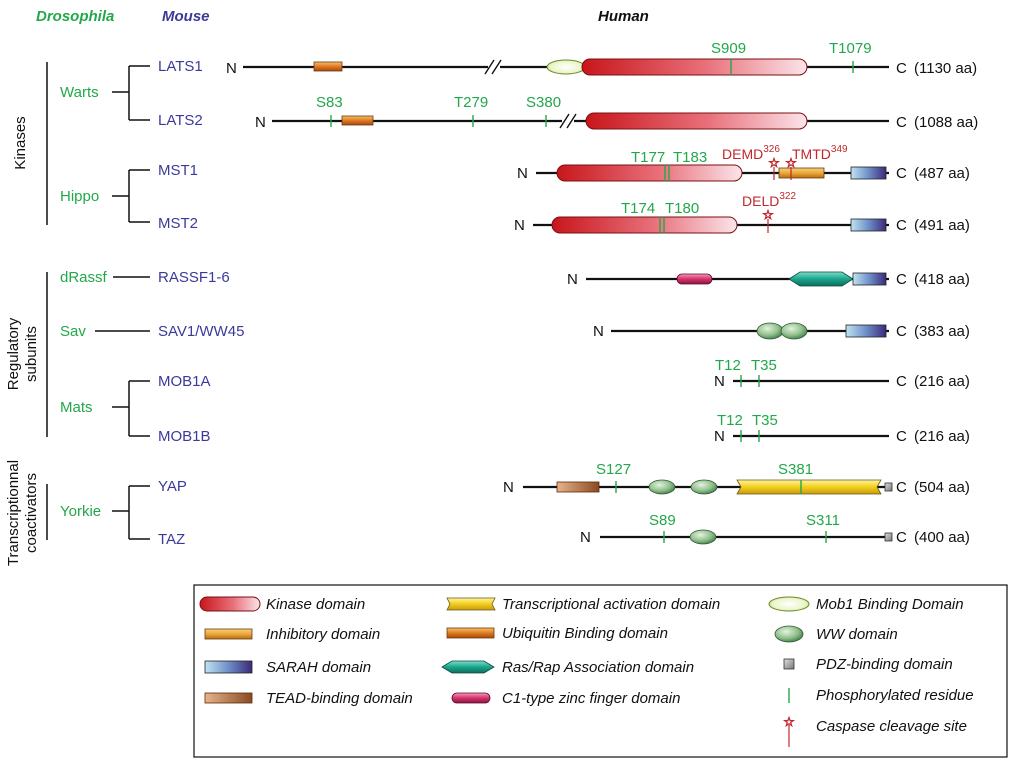 Image resolution: width=1017 pixels, height=764 pixels. Describe the element at coordinates (895, 695) in the screenshot. I see `legend-phospho: Phosphorylated residue` at that location.